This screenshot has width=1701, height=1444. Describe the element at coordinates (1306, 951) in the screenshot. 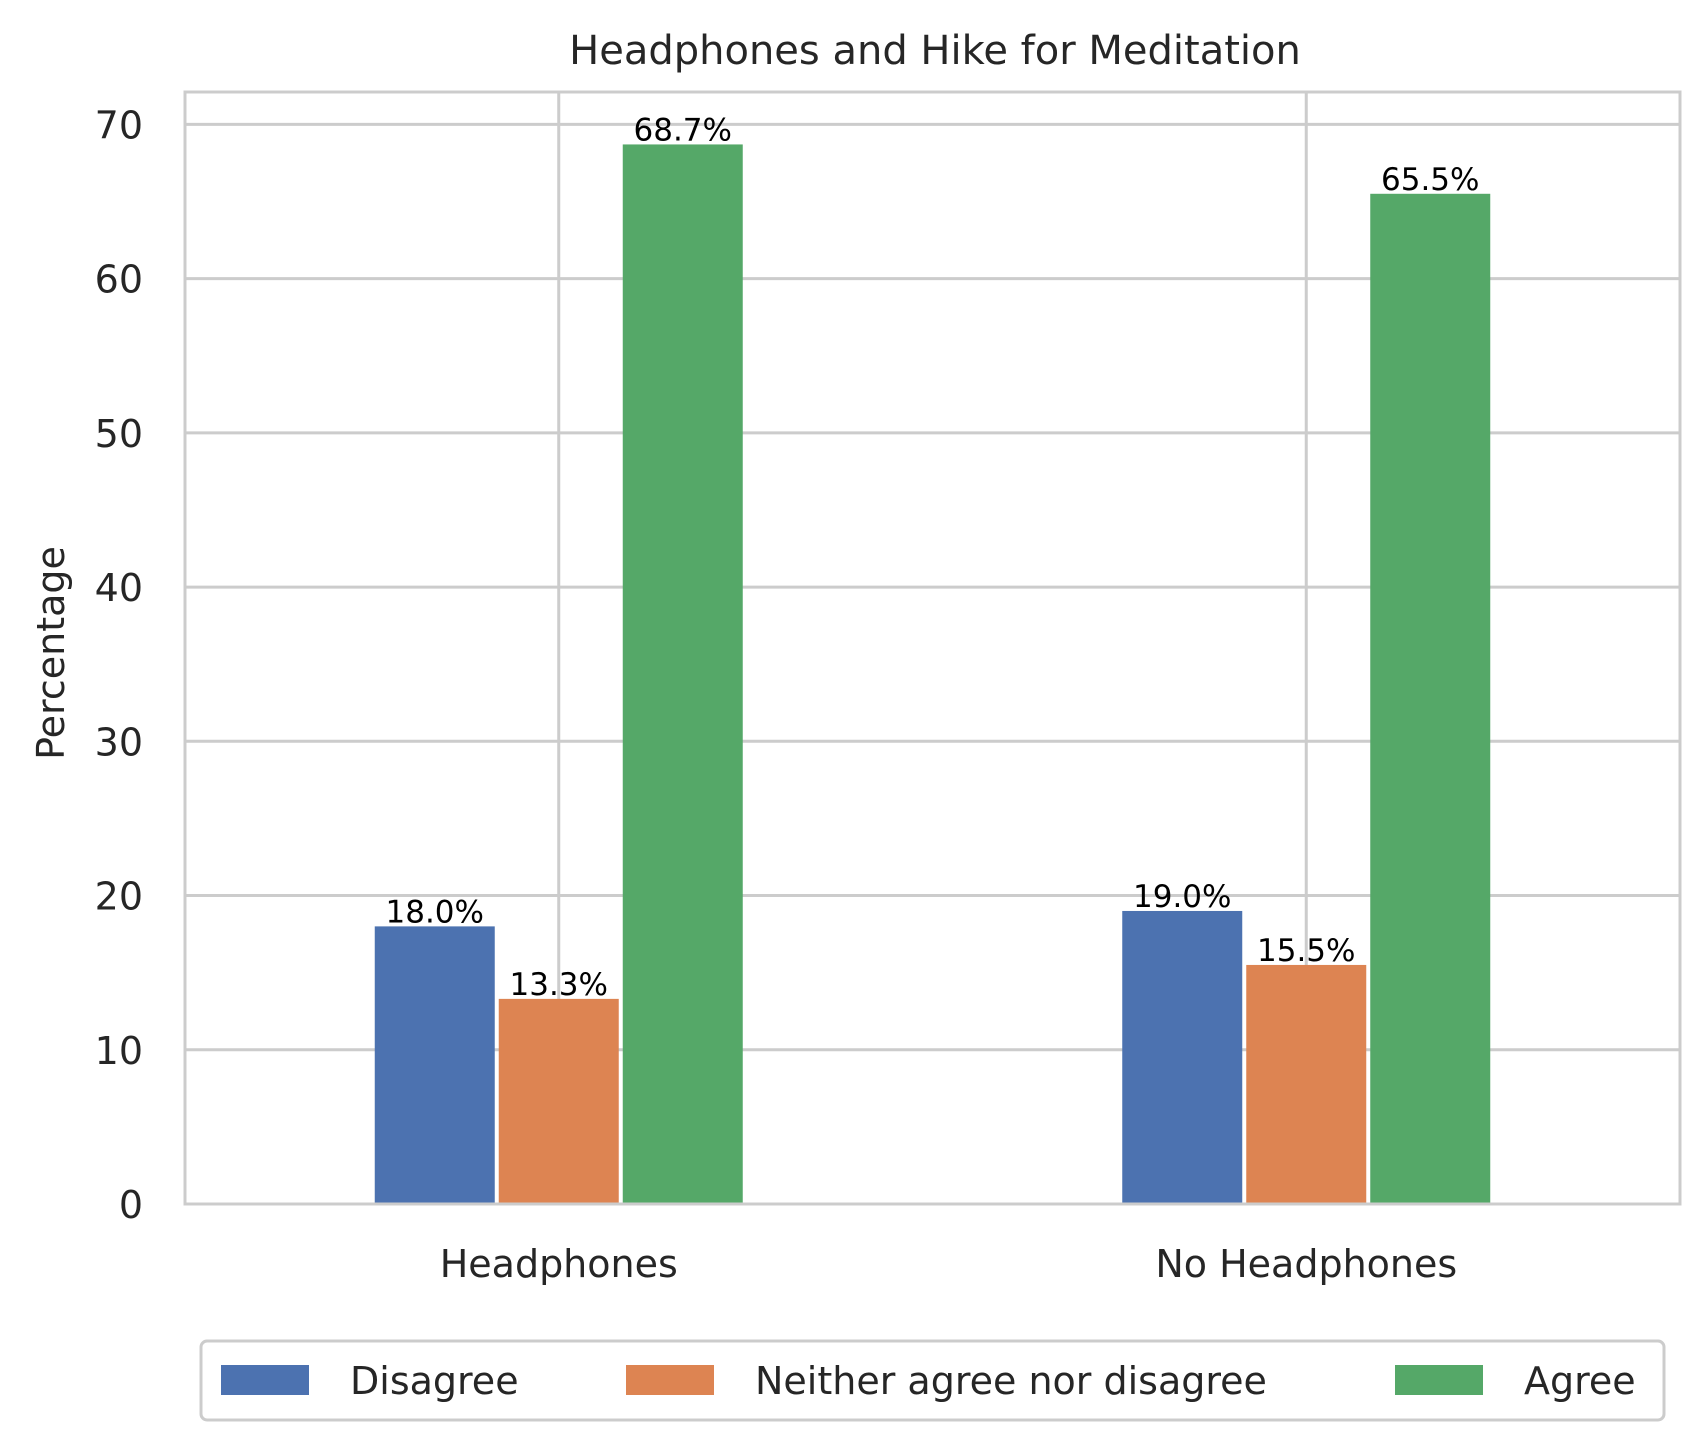

I see `bar-value-label: 15.5%` at that location.